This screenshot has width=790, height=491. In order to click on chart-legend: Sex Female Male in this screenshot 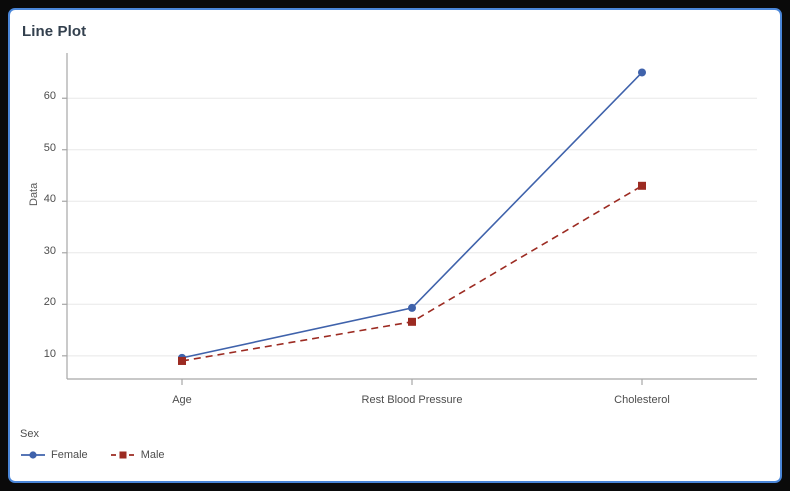, I will do `click(92, 444)`.